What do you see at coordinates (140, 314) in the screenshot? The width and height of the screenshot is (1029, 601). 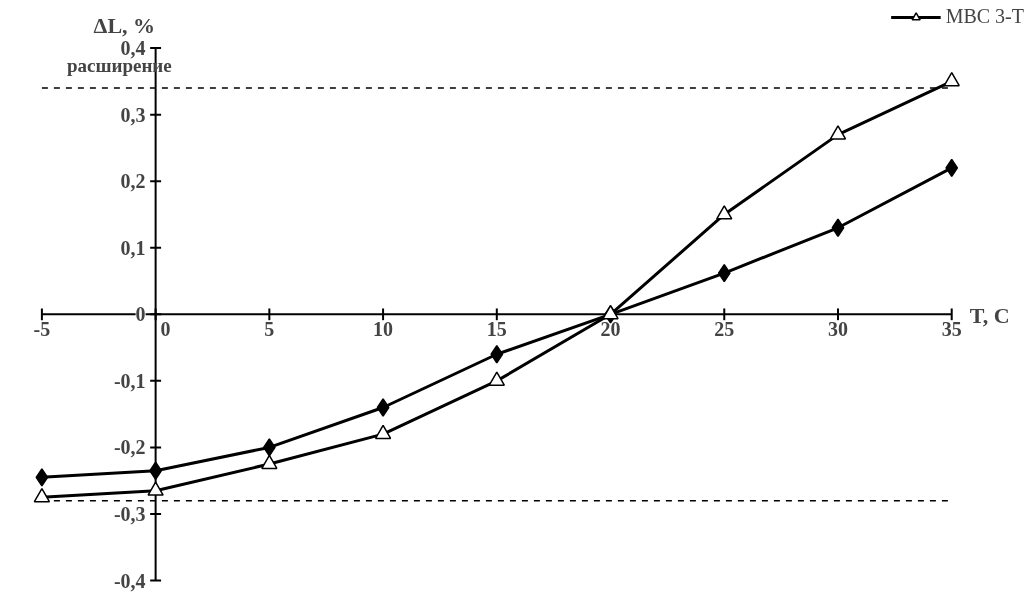 I see `y-tick-label: 0` at bounding box center [140, 314].